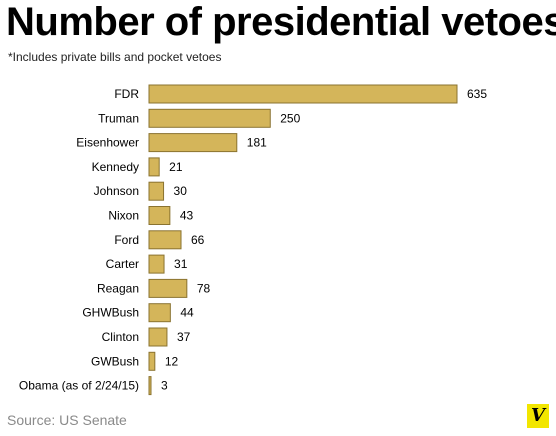 The height and width of the screenshot is (436, 556). Describe the element at coordinates (181, 191) in the screenshot. I see `value-label: 30` at that location.